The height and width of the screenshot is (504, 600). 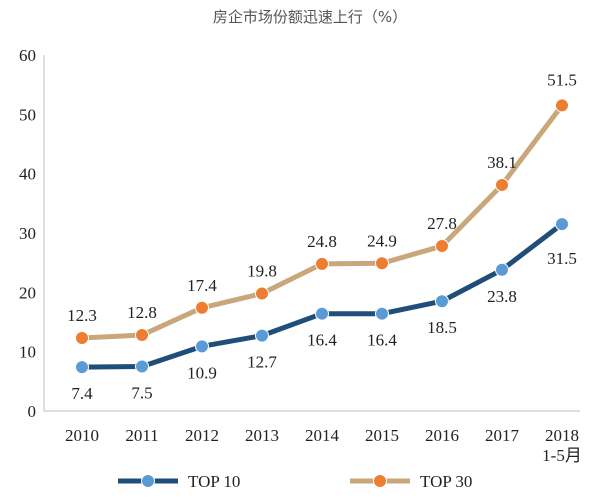 I want to click on data-label: 10.9, so click(x=202, y=372).